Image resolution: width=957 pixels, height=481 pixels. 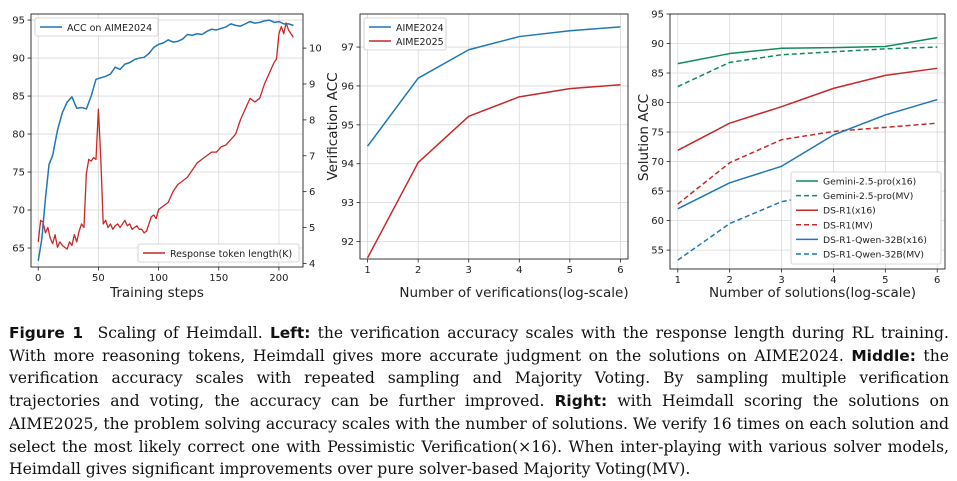 What do you see at coordinates (644, 137) in the screenshot?
I see `y-axis-label: Solution ACC` at bounding box center [644, 137].